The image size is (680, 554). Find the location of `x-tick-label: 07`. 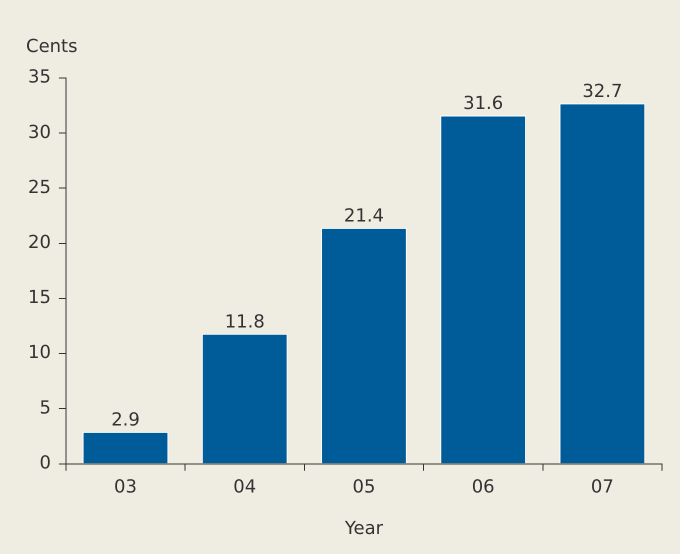

x-tick-label: 07 is located at coordinates (602, 487).